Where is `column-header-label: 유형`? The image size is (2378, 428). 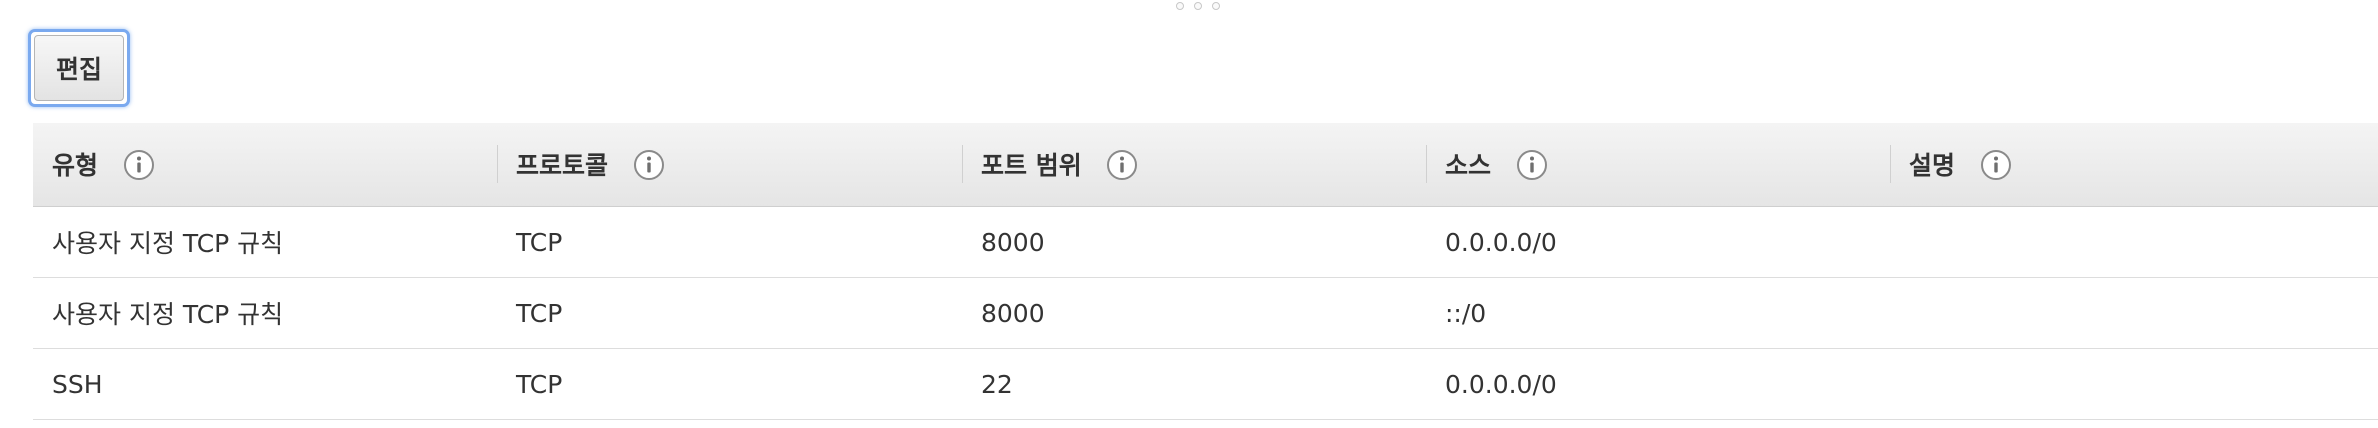 column-header-label: 유형 is located at coordinates (75, 165).